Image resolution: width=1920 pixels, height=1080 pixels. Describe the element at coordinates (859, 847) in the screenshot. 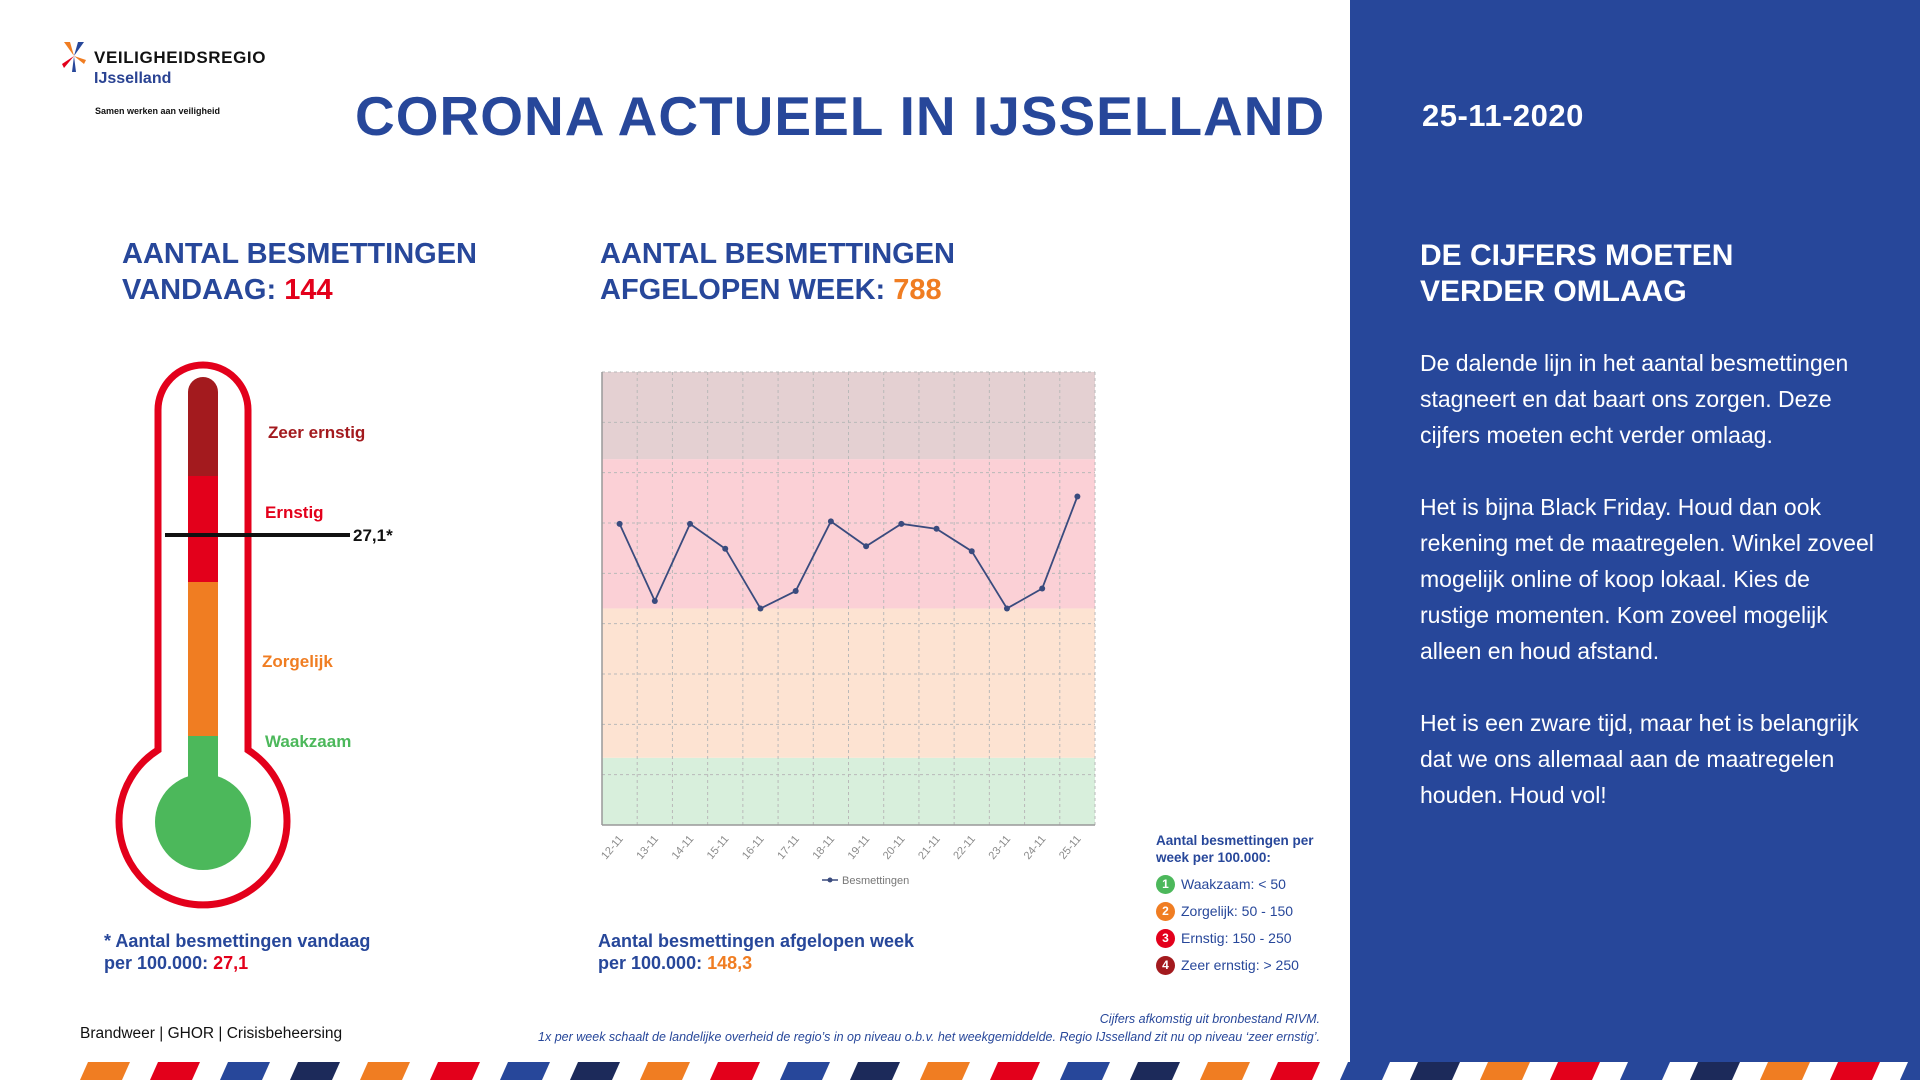

I see `chart-x-tick-label: 19-11` at that location.